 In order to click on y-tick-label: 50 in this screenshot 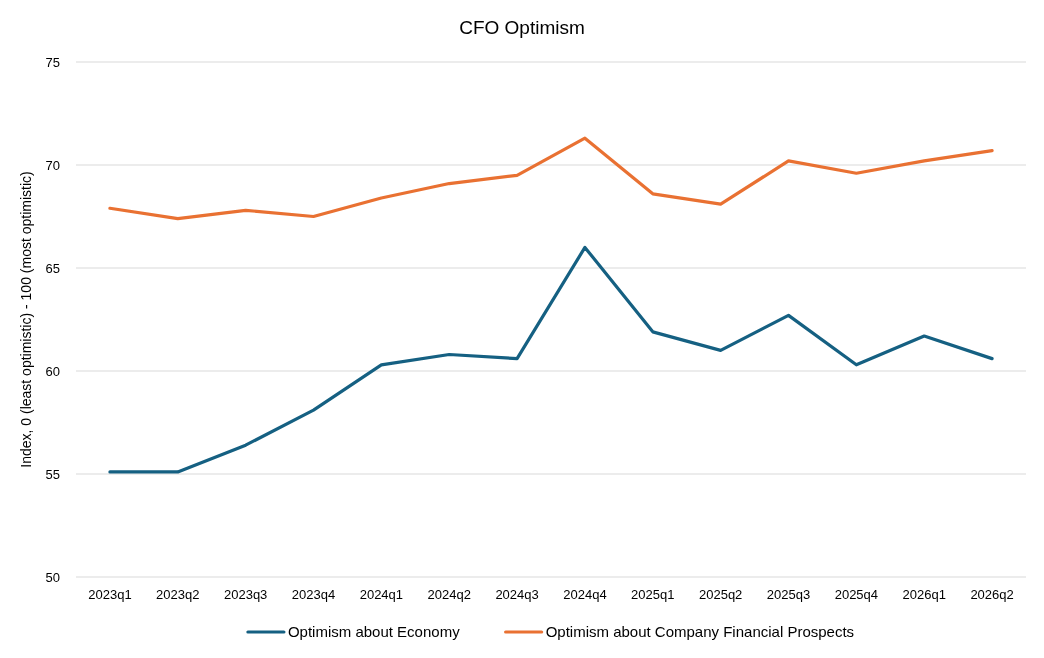, I will do `click(52, 577)`.